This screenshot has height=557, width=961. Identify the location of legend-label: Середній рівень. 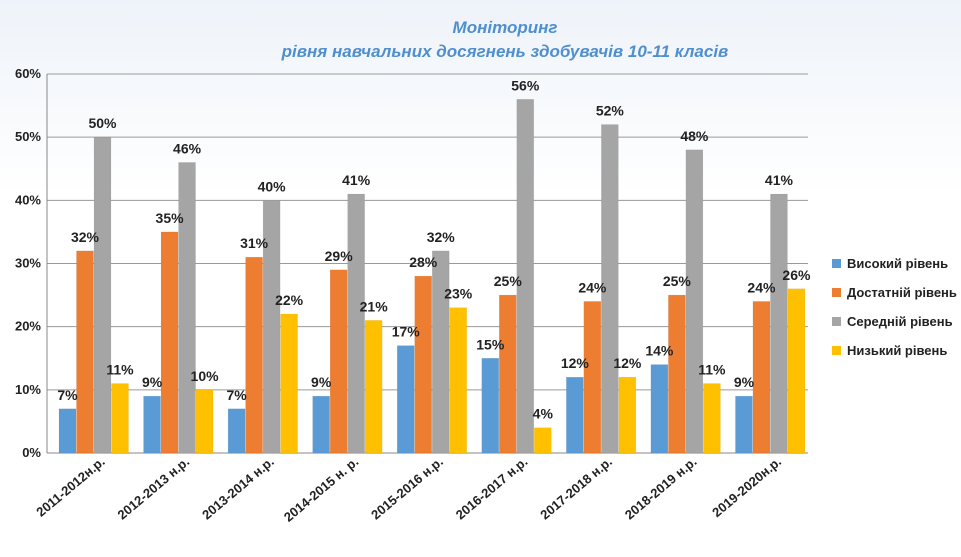
(900, 321).